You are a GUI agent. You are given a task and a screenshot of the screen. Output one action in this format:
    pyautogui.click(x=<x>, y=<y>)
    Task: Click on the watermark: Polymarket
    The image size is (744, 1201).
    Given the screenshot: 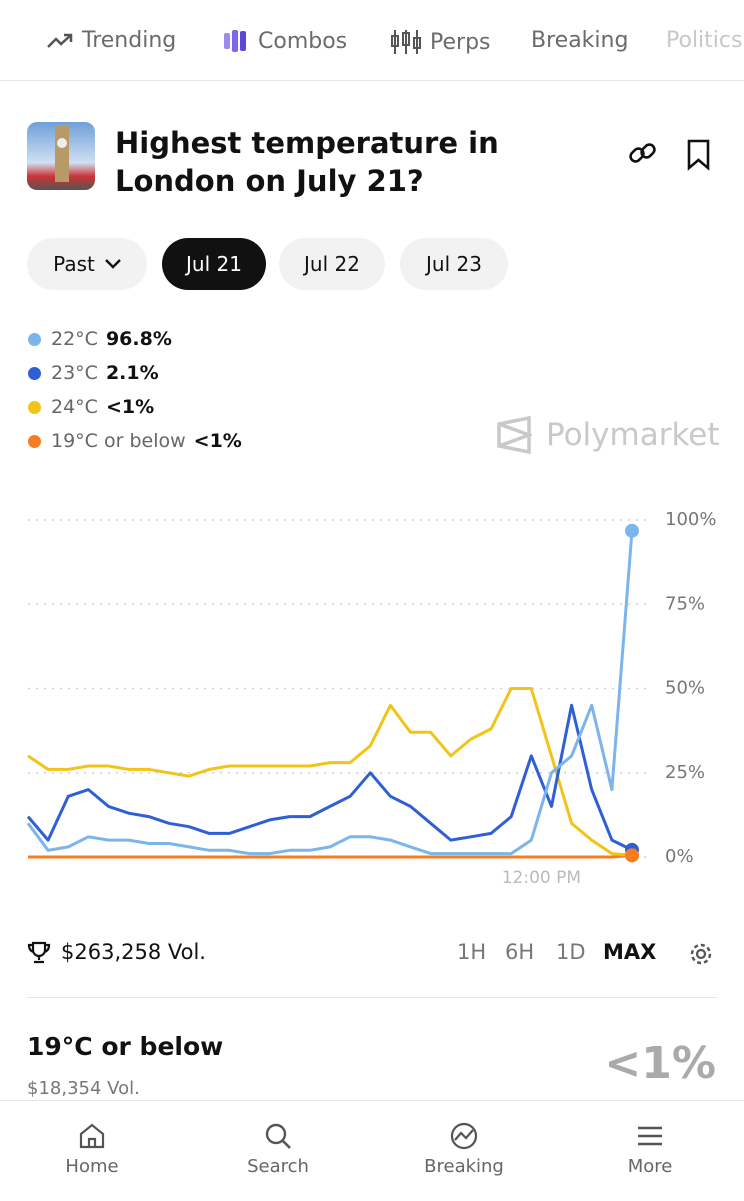 What is the action you would take?
    pyautogui.click(x=608, y=435)
    